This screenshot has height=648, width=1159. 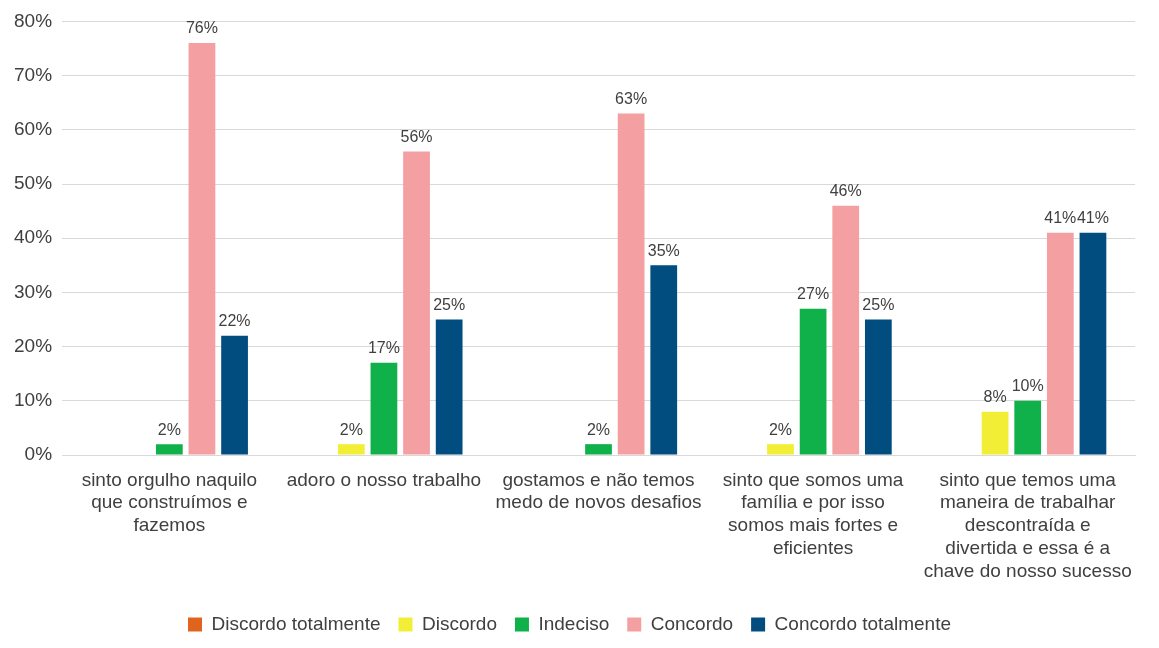 What do you see at coordinates (201, 28) in the screenshot?
I see `data-label: 76%` at bounding box center [201, 28].